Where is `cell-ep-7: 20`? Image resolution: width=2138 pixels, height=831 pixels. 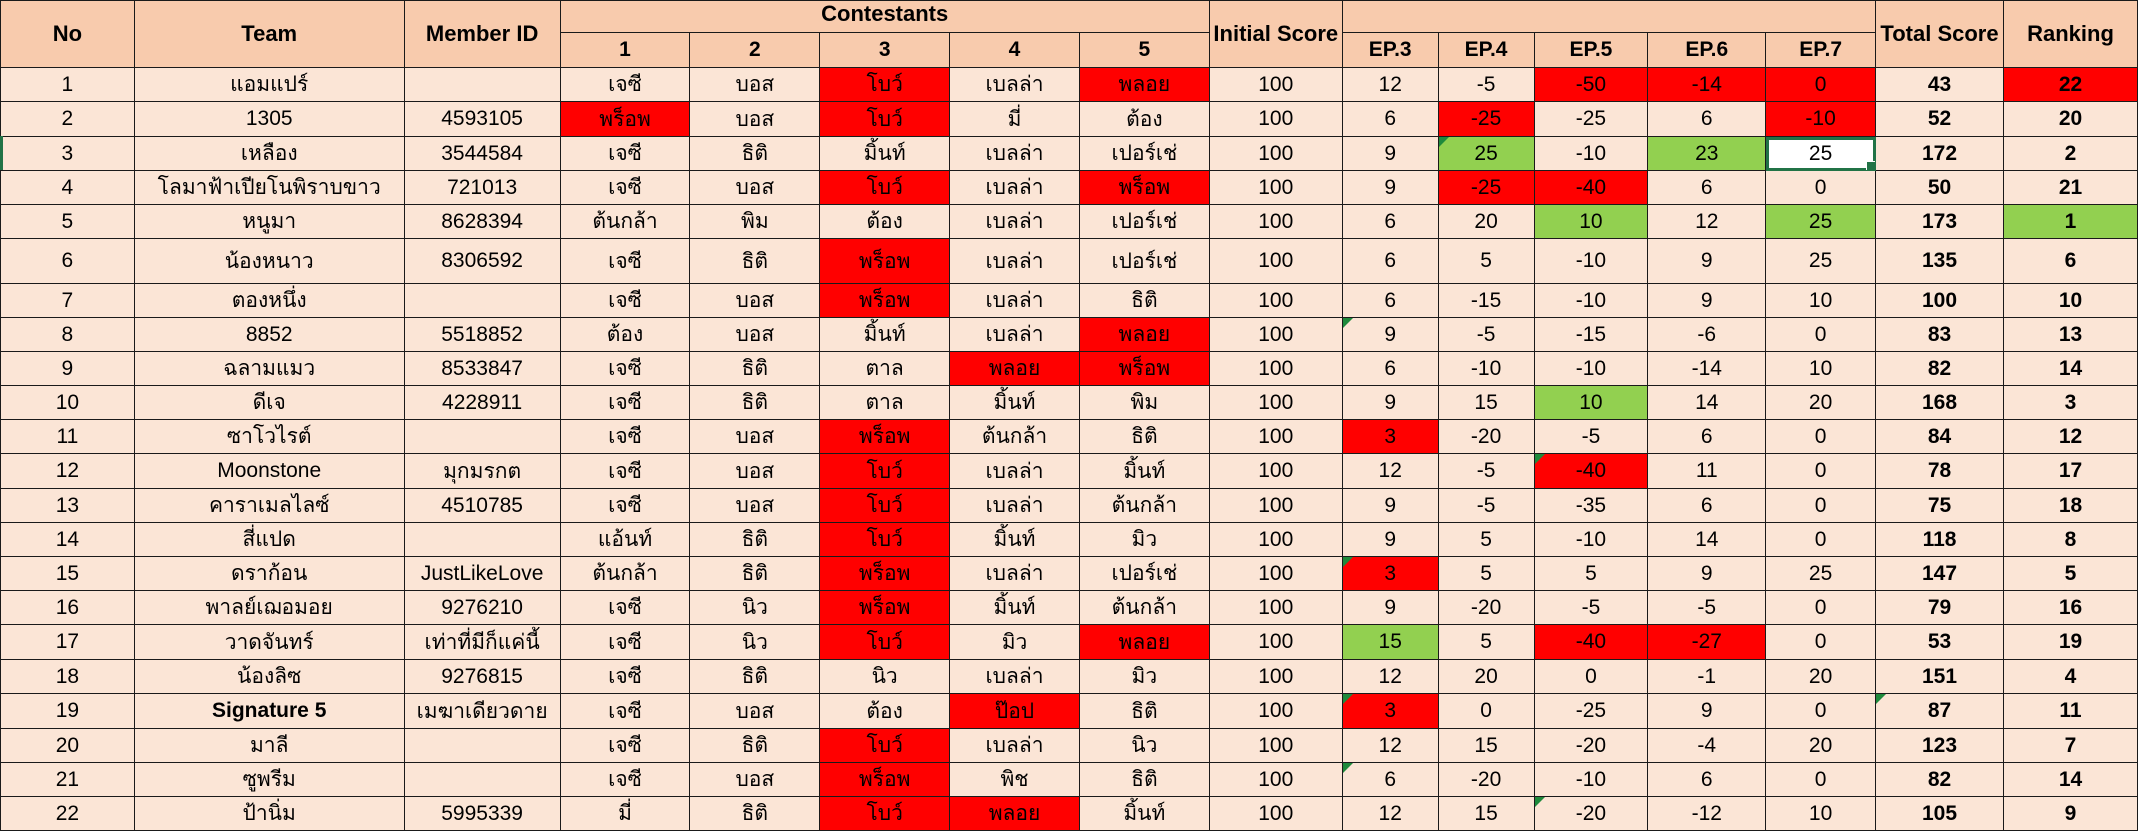
cell-ep-7: 20 is located at coordinates (1821, 745).